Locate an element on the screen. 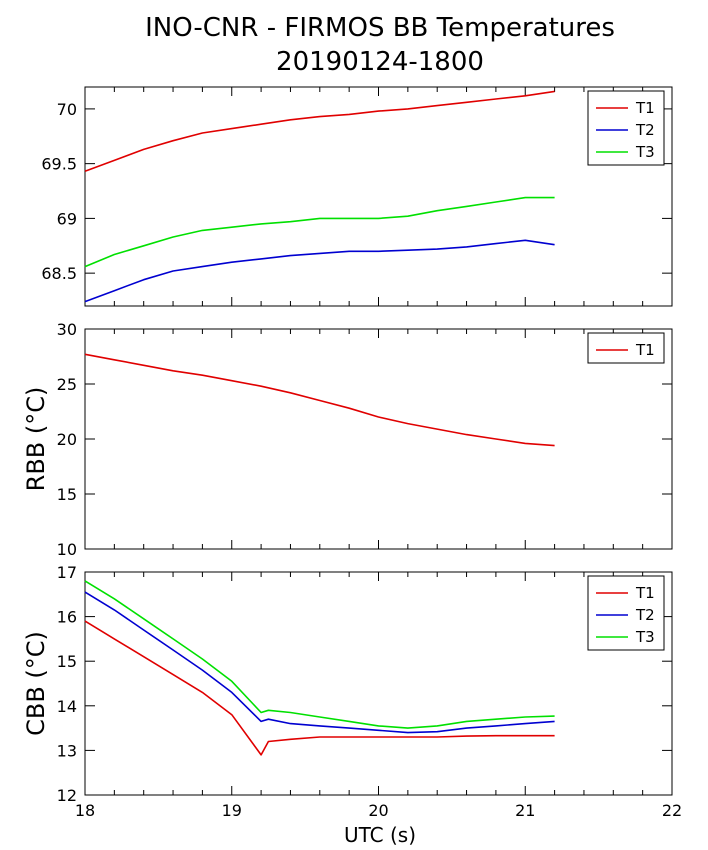 The image size is (708, 850). x-axis-label: UTC (s) is located at coordinates (380, 835).